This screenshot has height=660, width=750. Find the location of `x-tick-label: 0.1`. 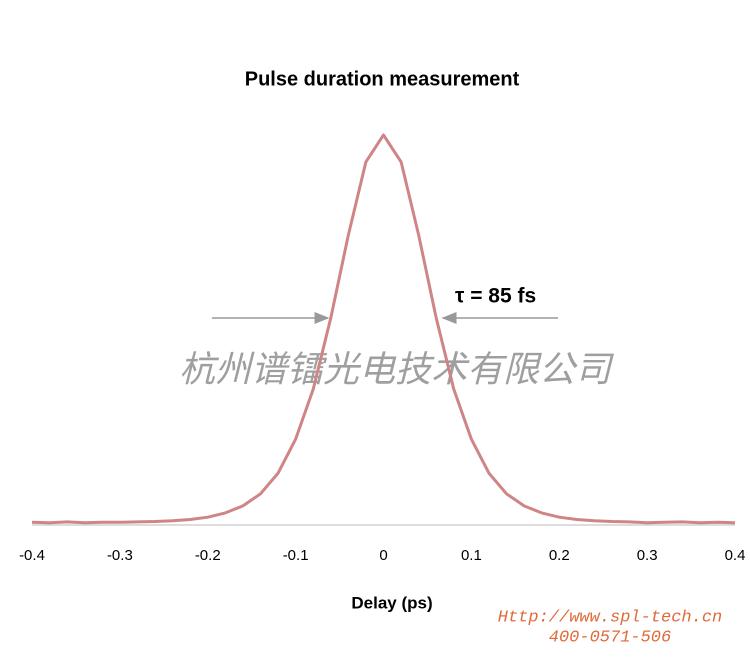

x-tick-label: 0.1 is located at coordinates (471, 555).